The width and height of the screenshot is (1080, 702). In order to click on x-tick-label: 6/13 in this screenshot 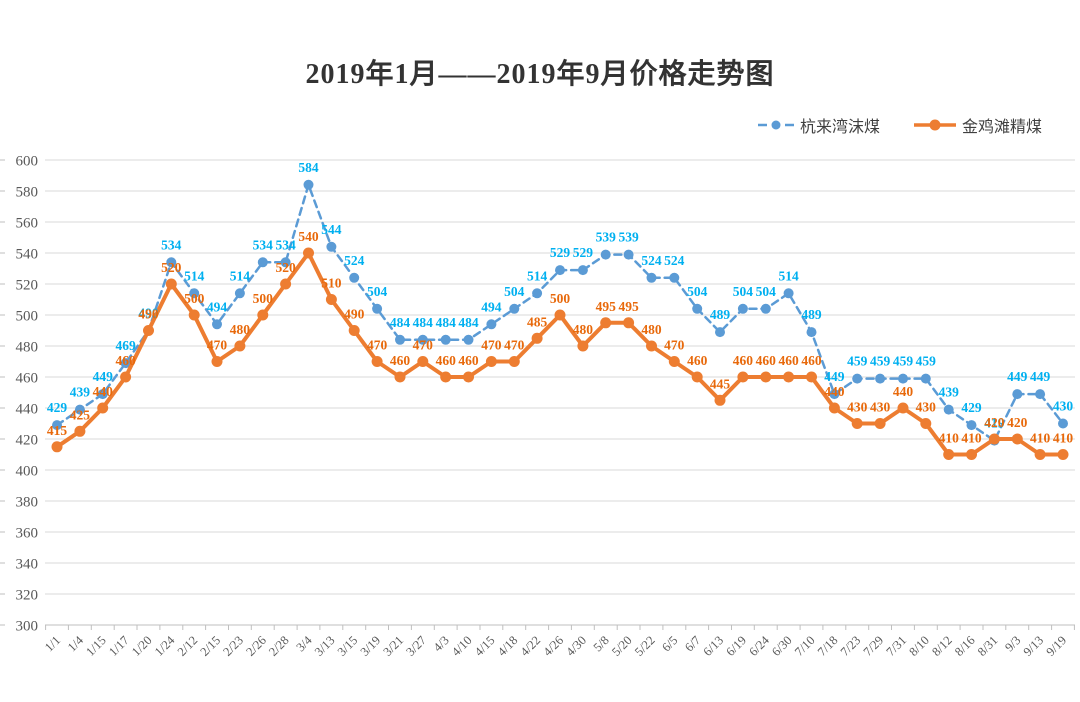, I will do `click(713, 646)`.